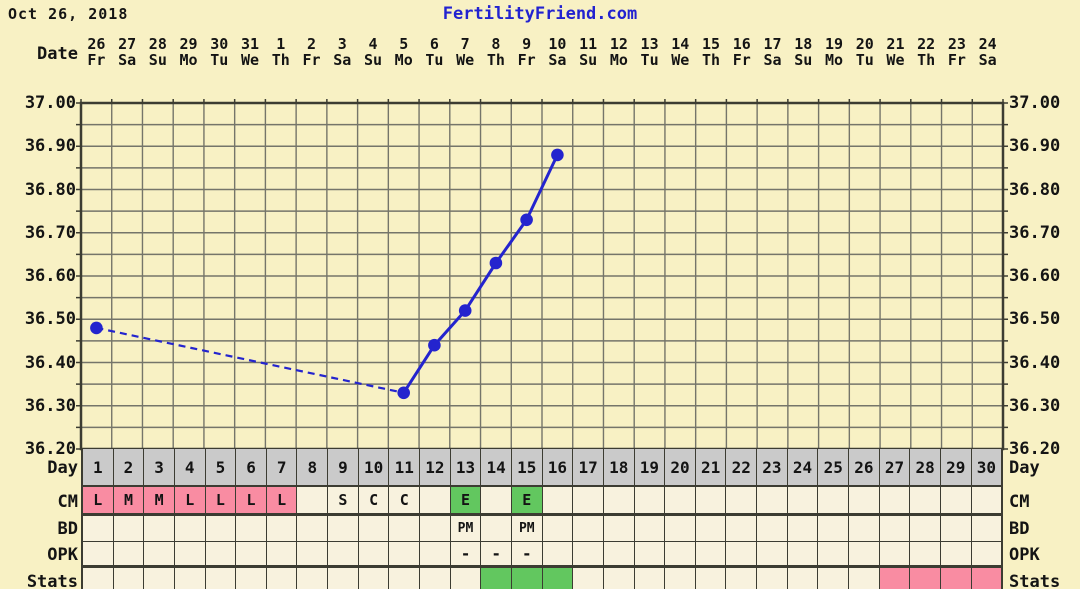 The height and width of the screenshot is (589, 1080). What do you see at coordinates (405, 500) in the screenshot?
I see `cm-cell-day-11: C` at bounding box center [405, 500].